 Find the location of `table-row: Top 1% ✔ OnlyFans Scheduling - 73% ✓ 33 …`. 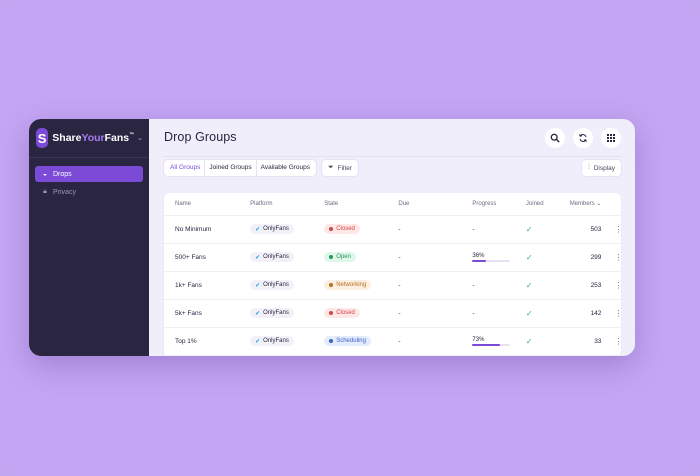

table-row: Top 1% ✔ OnlyFans Scheduling - 73% ✓ 33 … is located at coordinates (392, 341).